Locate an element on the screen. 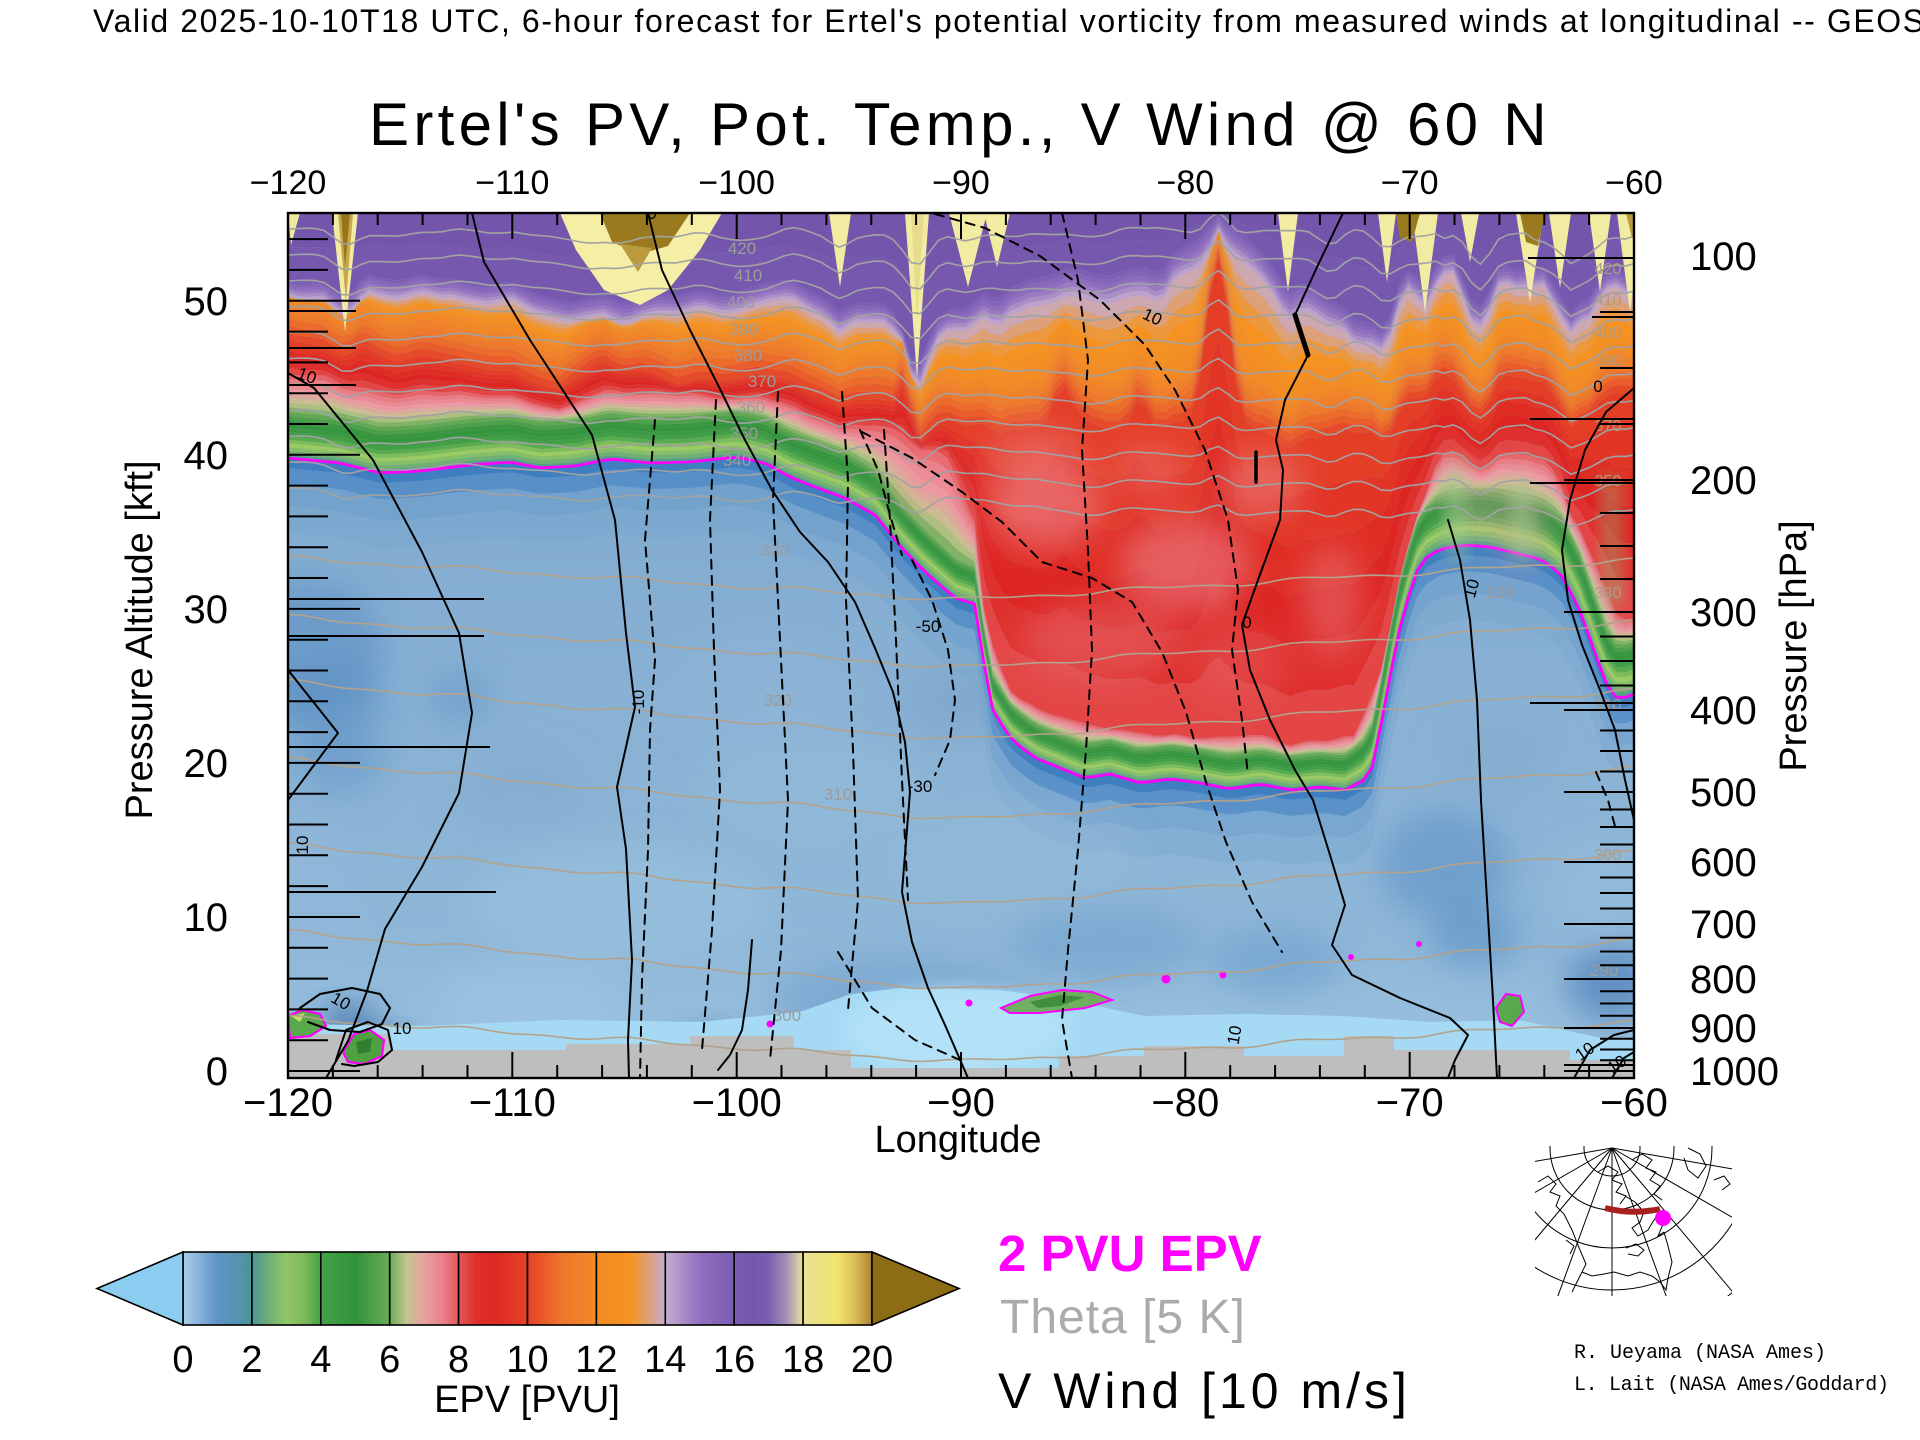 The width and height of the screenshot is (1920, 1440). svg-text: 8 is located at coordinates (458, 1360).